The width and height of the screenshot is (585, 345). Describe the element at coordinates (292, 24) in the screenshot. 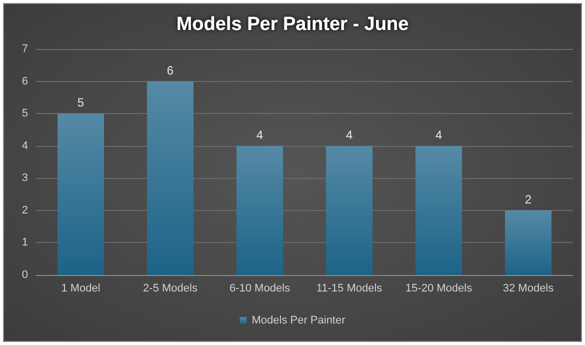

I see `chart-title: Models Per Painter - June` at that location.